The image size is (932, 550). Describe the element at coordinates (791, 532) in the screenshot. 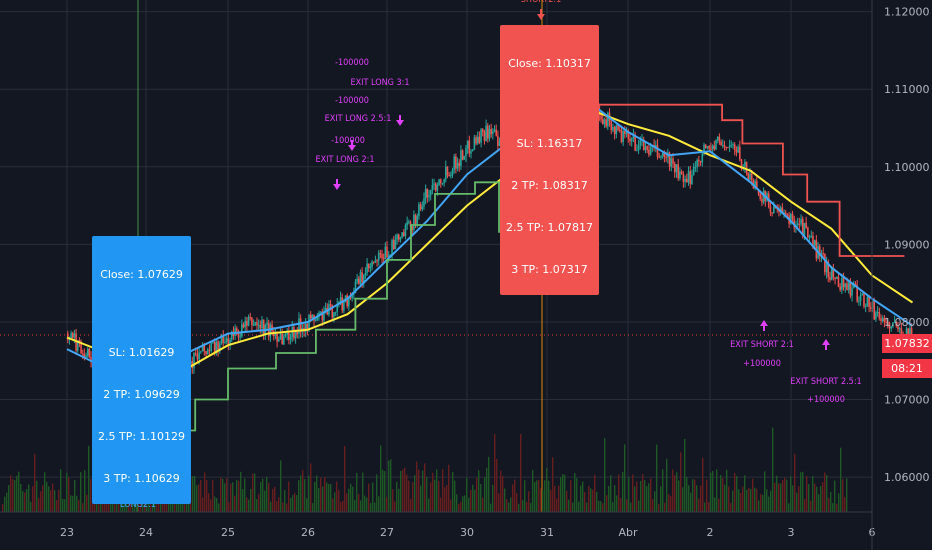

I see `x-tick-label: 3` at that location.